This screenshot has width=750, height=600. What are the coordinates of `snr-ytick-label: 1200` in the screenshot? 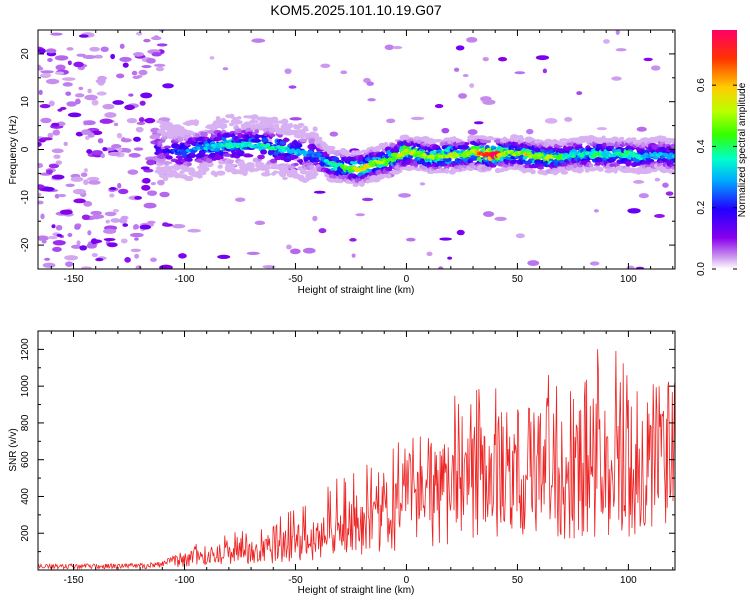 It's located at (25, 349).